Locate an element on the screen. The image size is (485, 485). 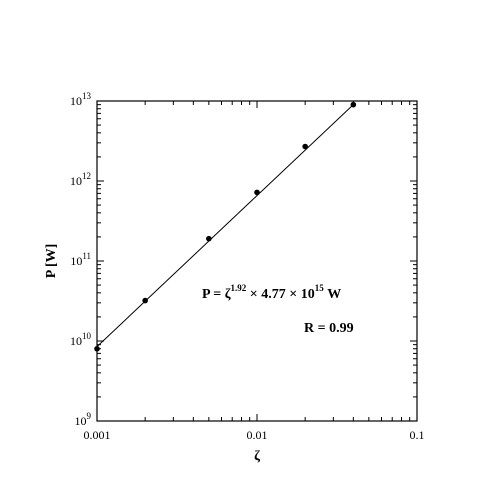
x-tick-labels: 0.001 0.01 0.1 is located at coordinates (254, 435).